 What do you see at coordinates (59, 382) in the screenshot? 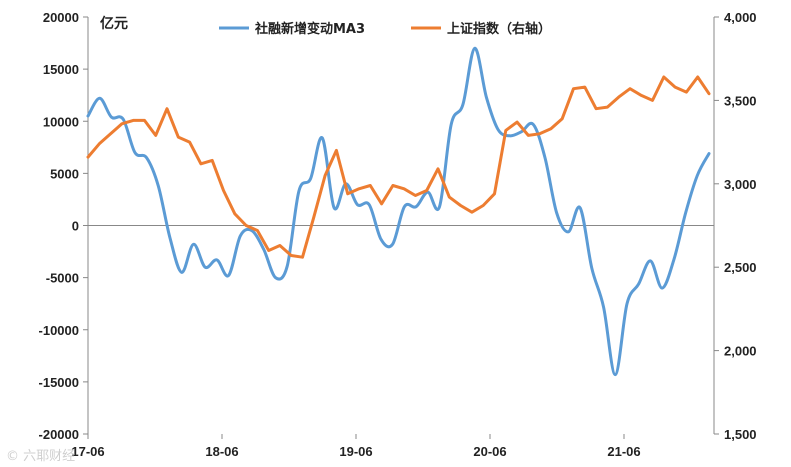
I see `left-tick-label: -15000` at bounding box center [59, 382].